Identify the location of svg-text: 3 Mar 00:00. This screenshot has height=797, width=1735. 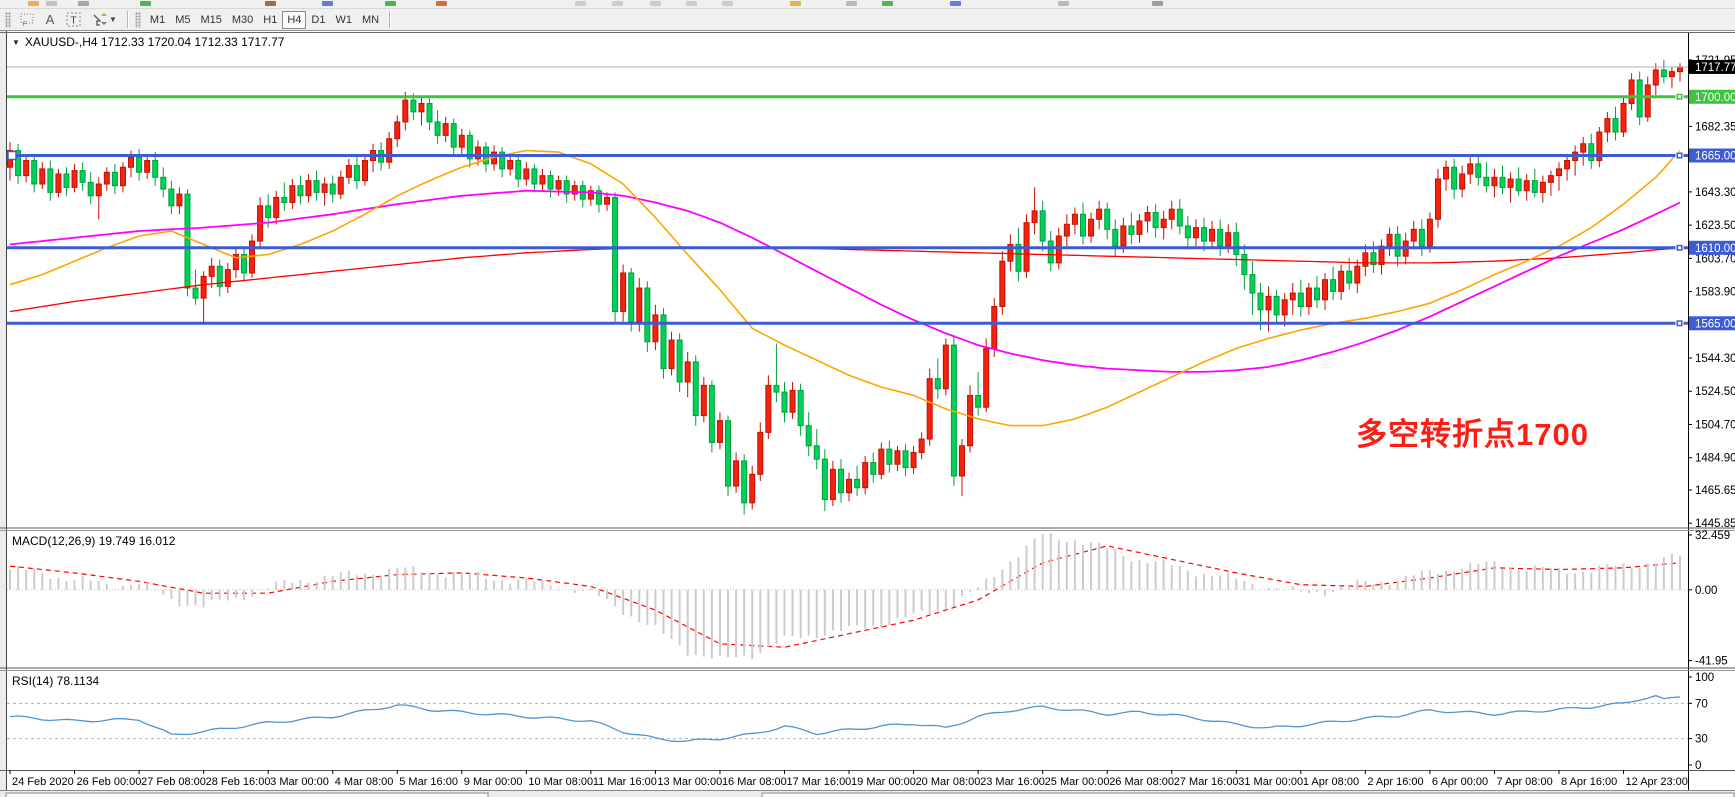
(299, 782).